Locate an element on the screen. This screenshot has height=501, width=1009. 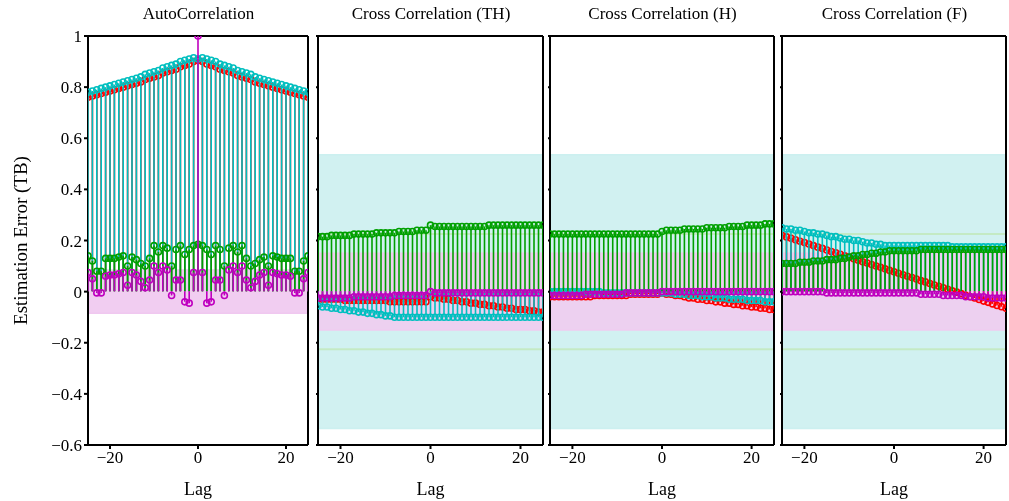
chart-title: AutoCorrelation is located at coordinates (198, 14).